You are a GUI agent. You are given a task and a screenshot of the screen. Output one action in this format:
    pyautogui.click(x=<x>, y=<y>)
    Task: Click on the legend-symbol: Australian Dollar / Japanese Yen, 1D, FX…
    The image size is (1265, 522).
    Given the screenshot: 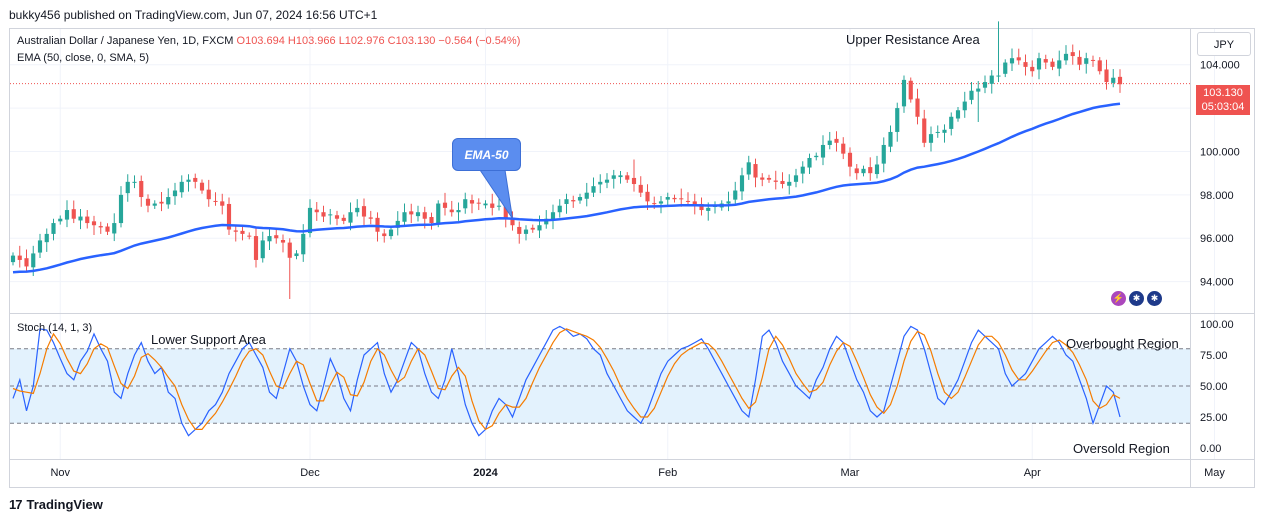 What is the action you would take?
    pyautogui.click(x=125, y=41)
    